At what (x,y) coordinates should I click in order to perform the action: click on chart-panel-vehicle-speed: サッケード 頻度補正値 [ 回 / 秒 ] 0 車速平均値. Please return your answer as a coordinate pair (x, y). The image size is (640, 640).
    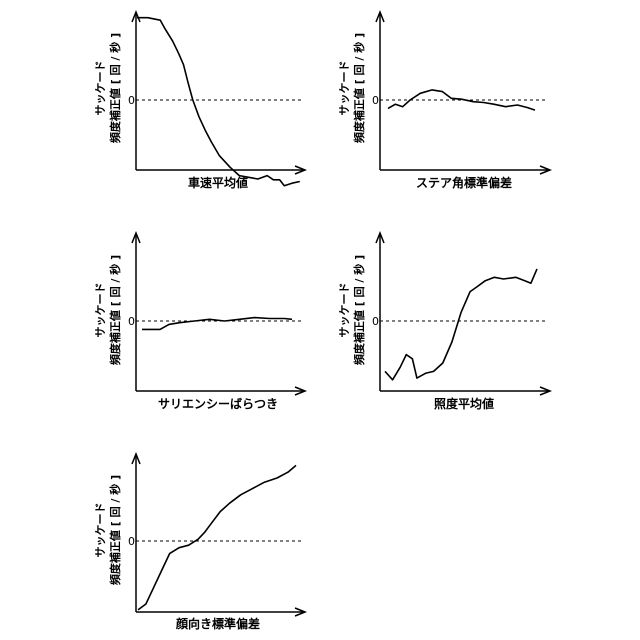
    Looking at the image, I should click on (199, 101).